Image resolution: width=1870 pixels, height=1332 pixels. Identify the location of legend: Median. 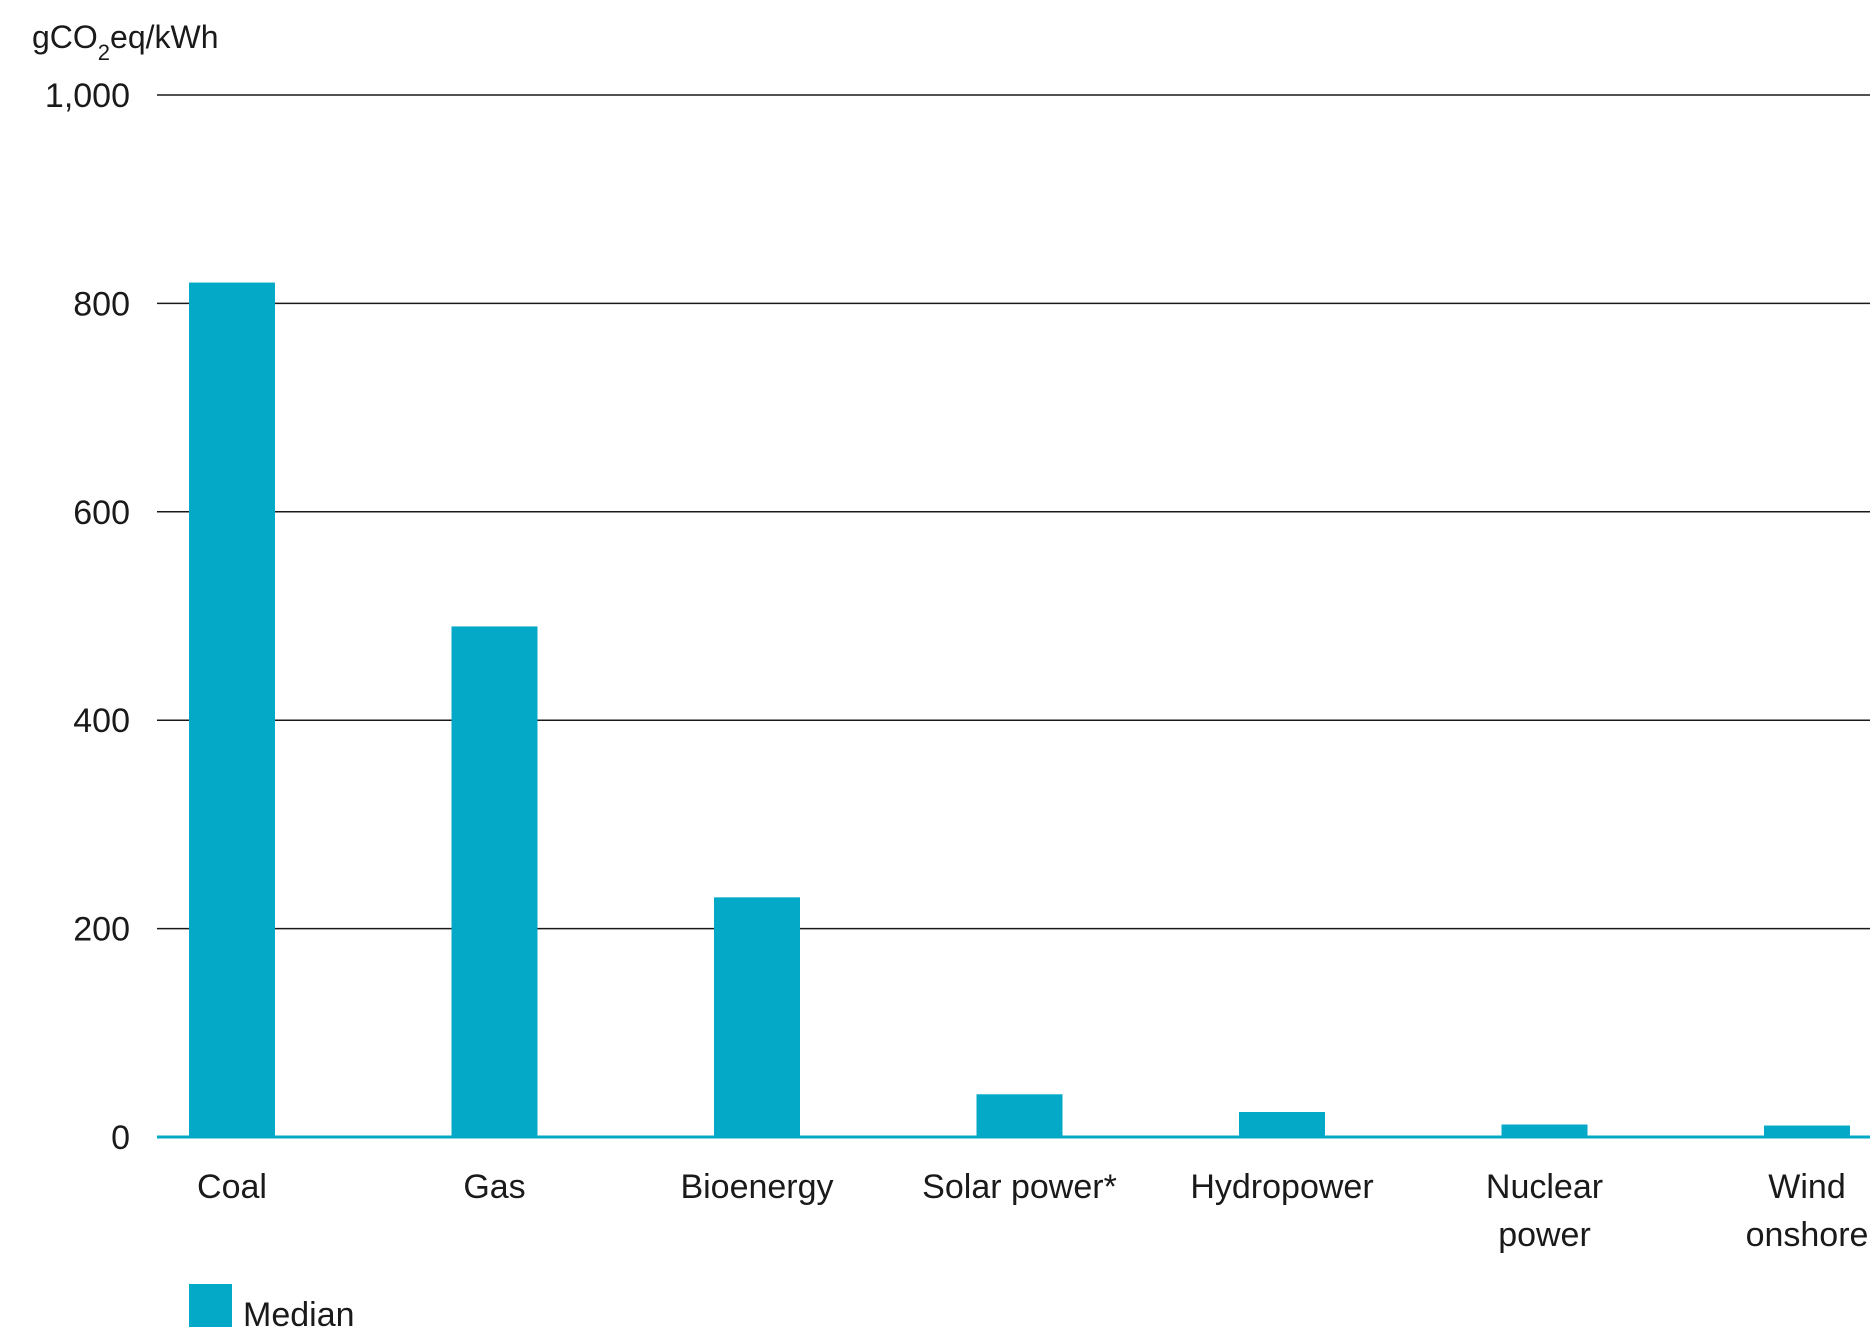
(272, 1308).